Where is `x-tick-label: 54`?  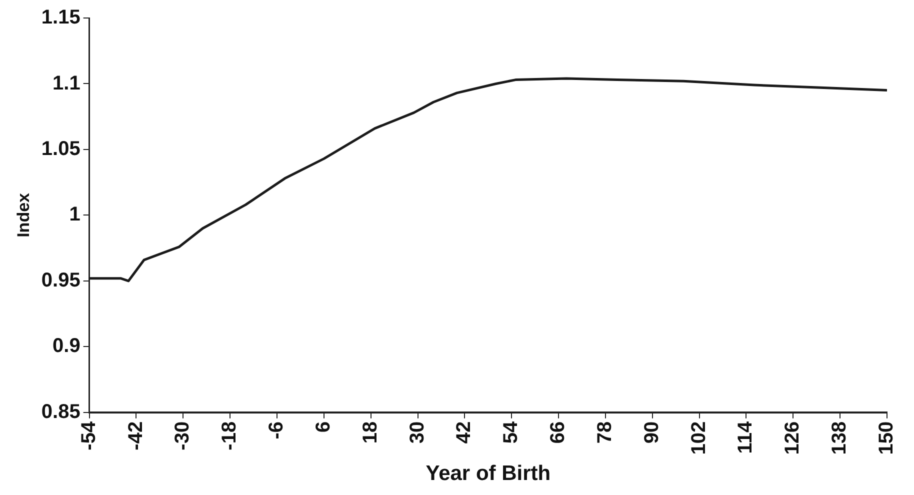
x-tick-label: 54 is located at coordinates (511, 432).